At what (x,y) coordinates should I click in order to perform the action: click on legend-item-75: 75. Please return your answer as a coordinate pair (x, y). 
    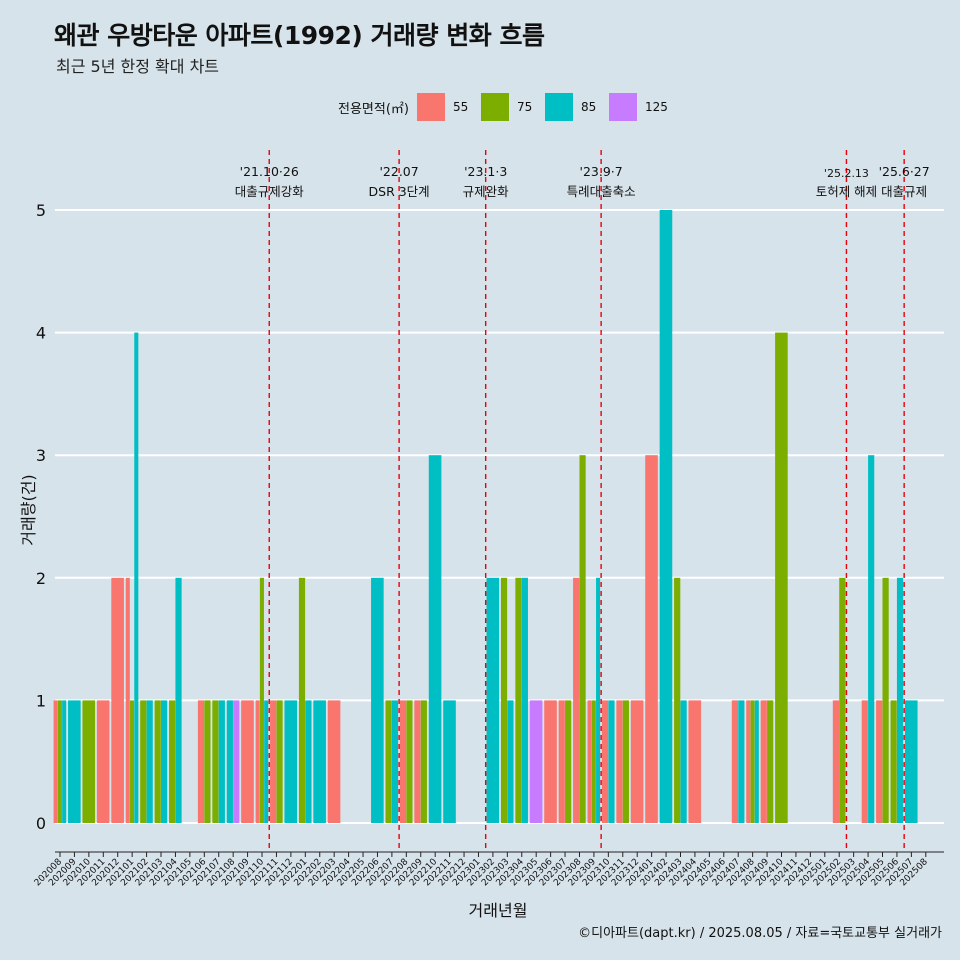
    Looking at the image, I should click on (510, 107).